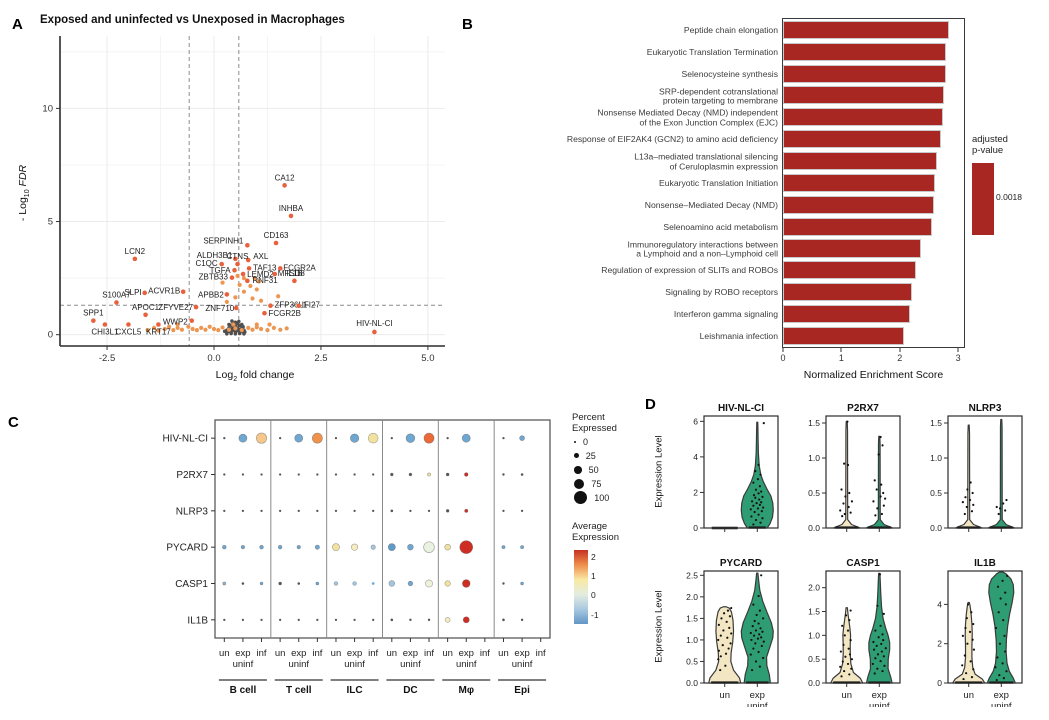  What do you see at coordinates (354, 653) in the screenshot?
I see `condition-label: exp` at bounding box center [354, 653].